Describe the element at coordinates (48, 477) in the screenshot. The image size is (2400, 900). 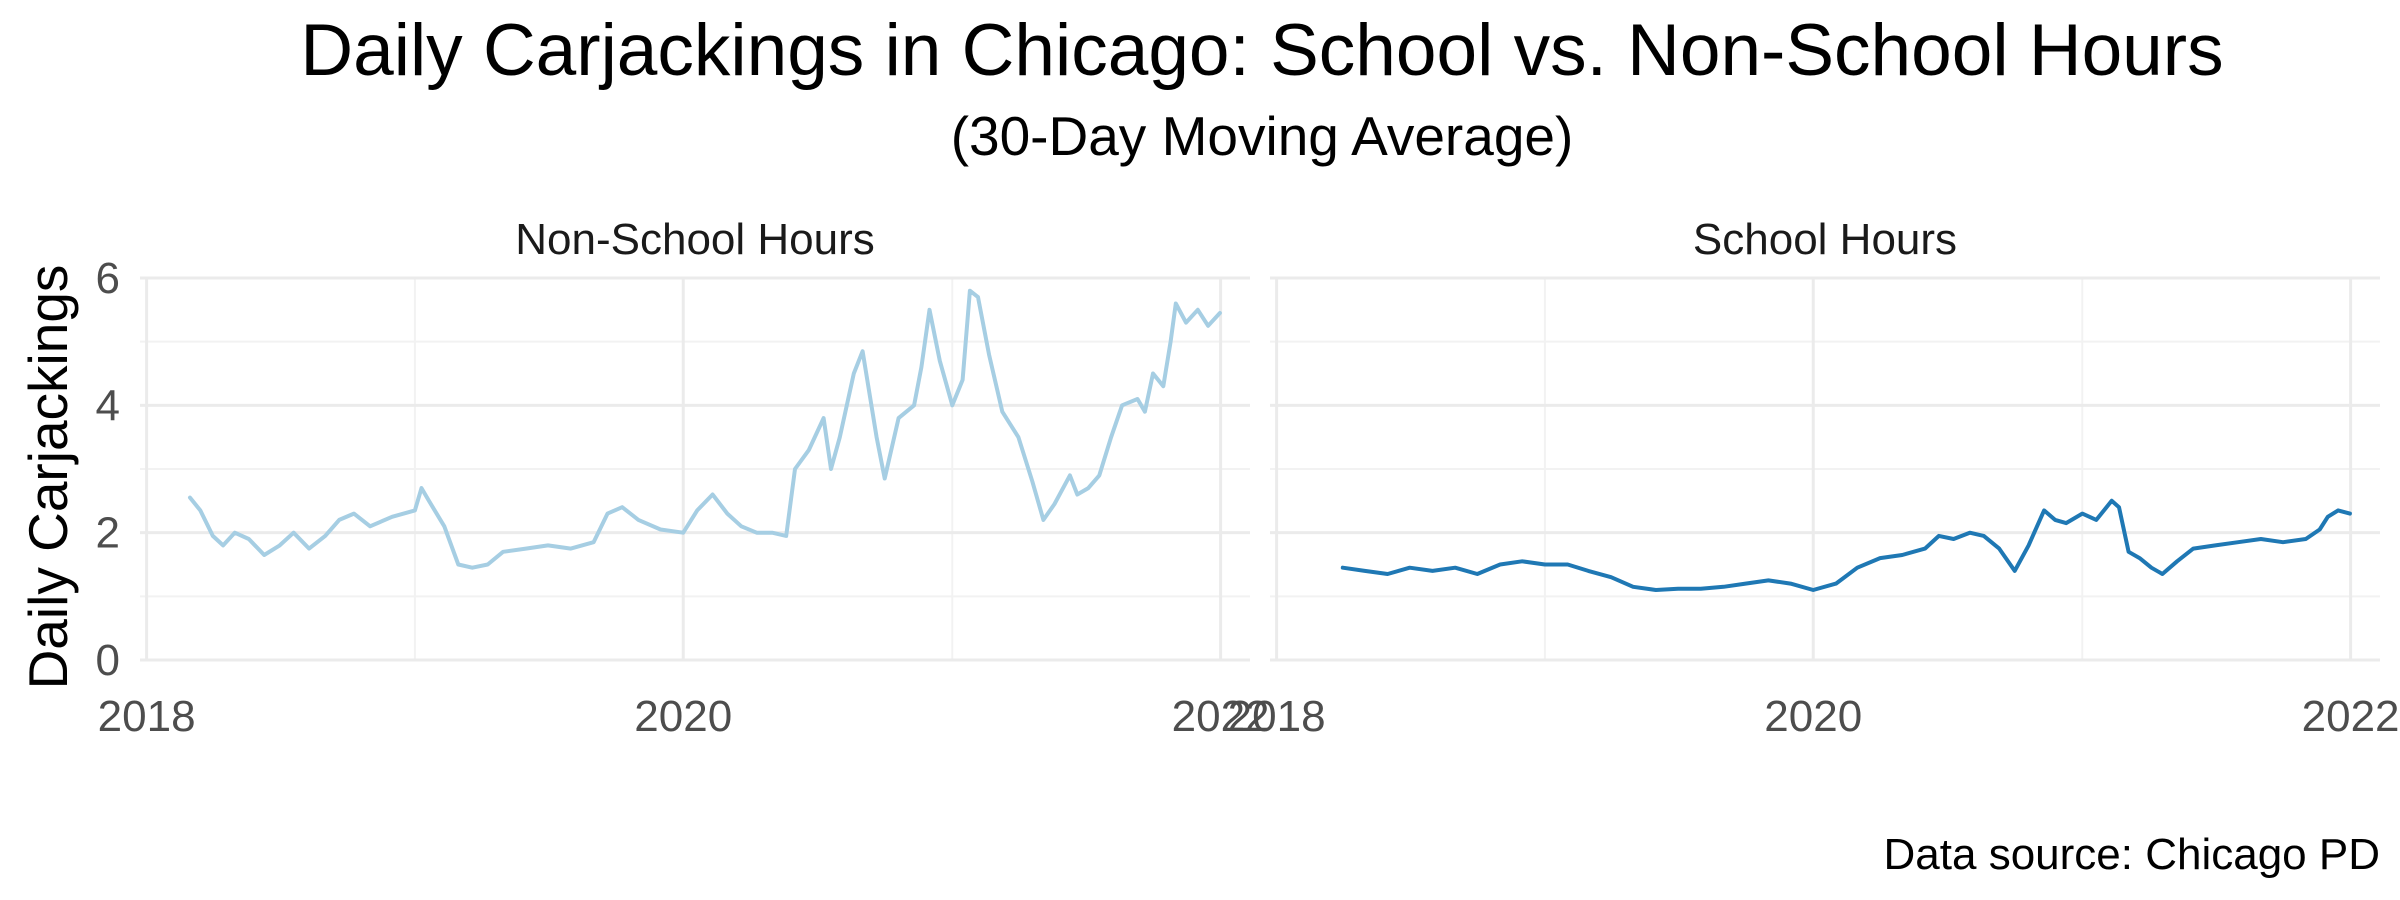
I see `y-axis-label: Daily Carjackings` at that location.